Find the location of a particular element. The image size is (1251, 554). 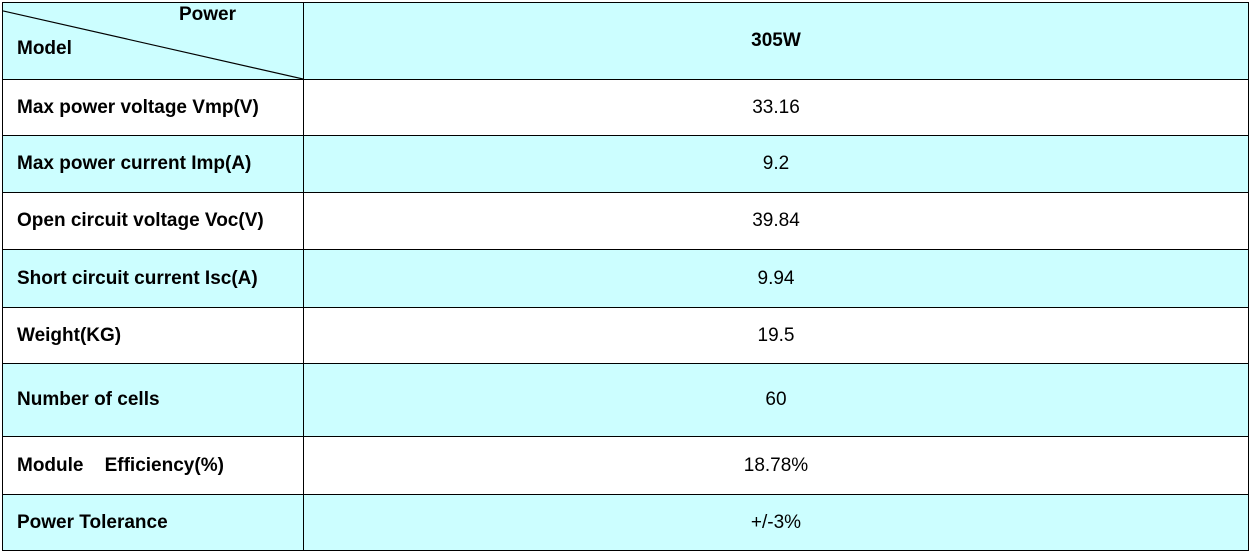

row-label: Max power current Imp(A) is located at coordinates (153, 164).